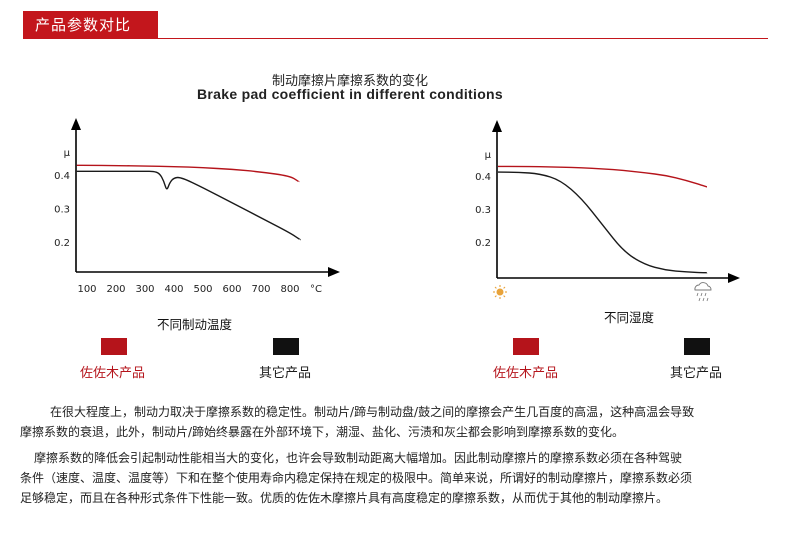 This screenshot has height=546, width=790. I want to click on temperature-chart: μ 0.4 0.3 0.2 100 200 300 400 500 600 700 800 °C, so click(197, 206).